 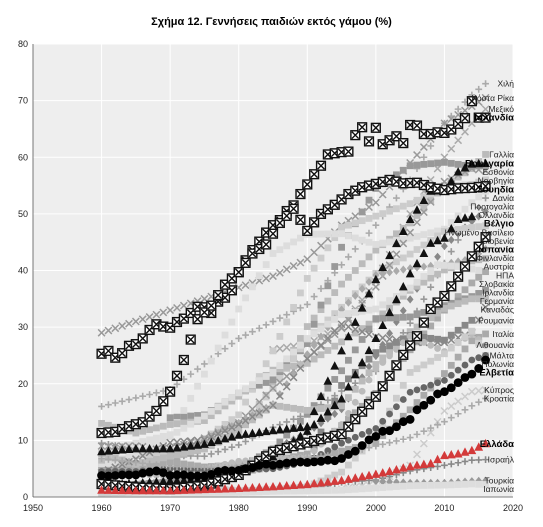 I want to click on y-tick-label: 30, so click(x=23, y=327).